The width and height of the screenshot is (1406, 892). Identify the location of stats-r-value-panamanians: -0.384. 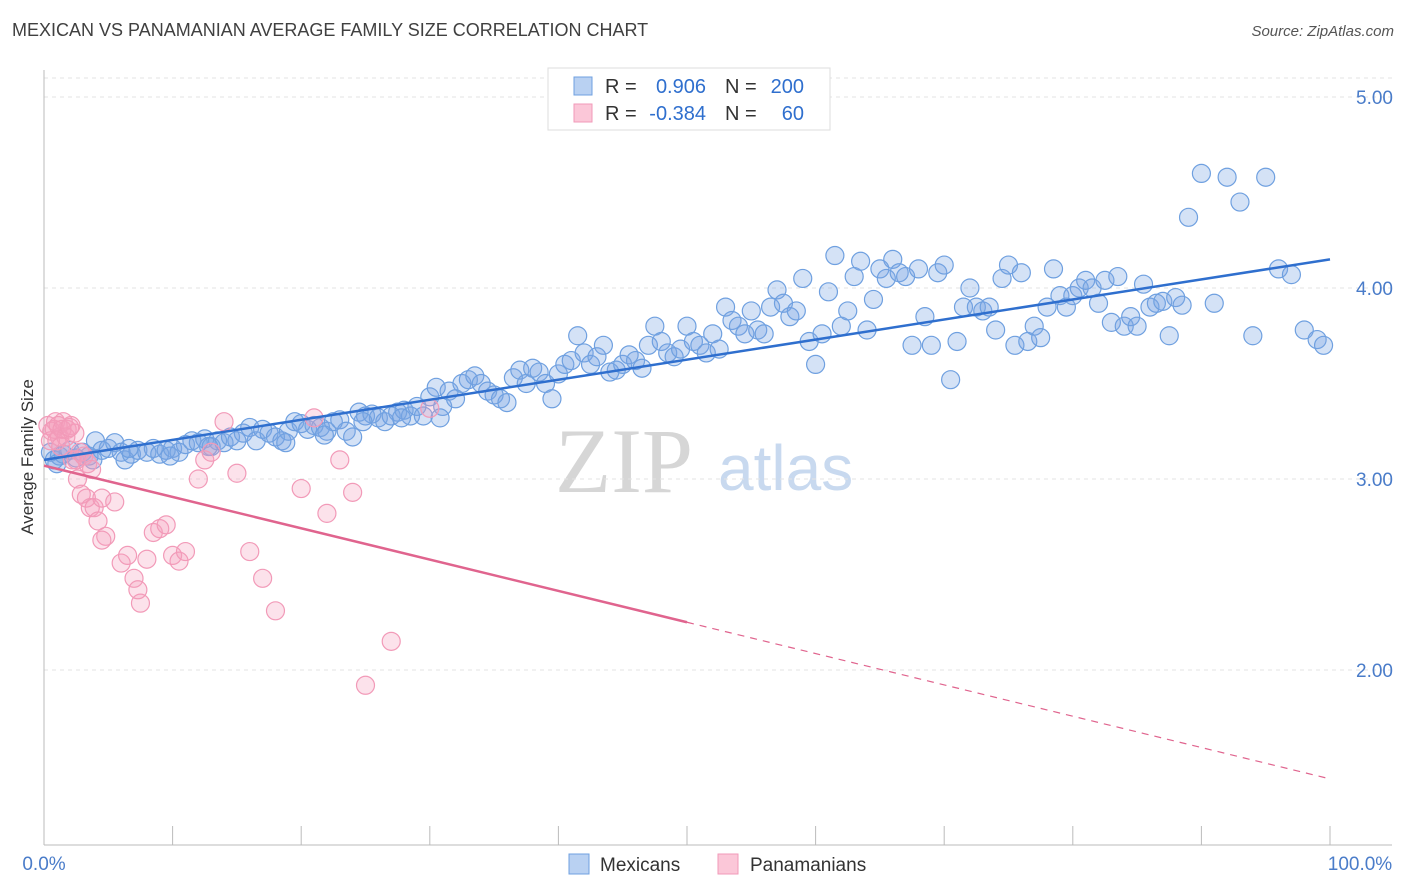
(677, 114).